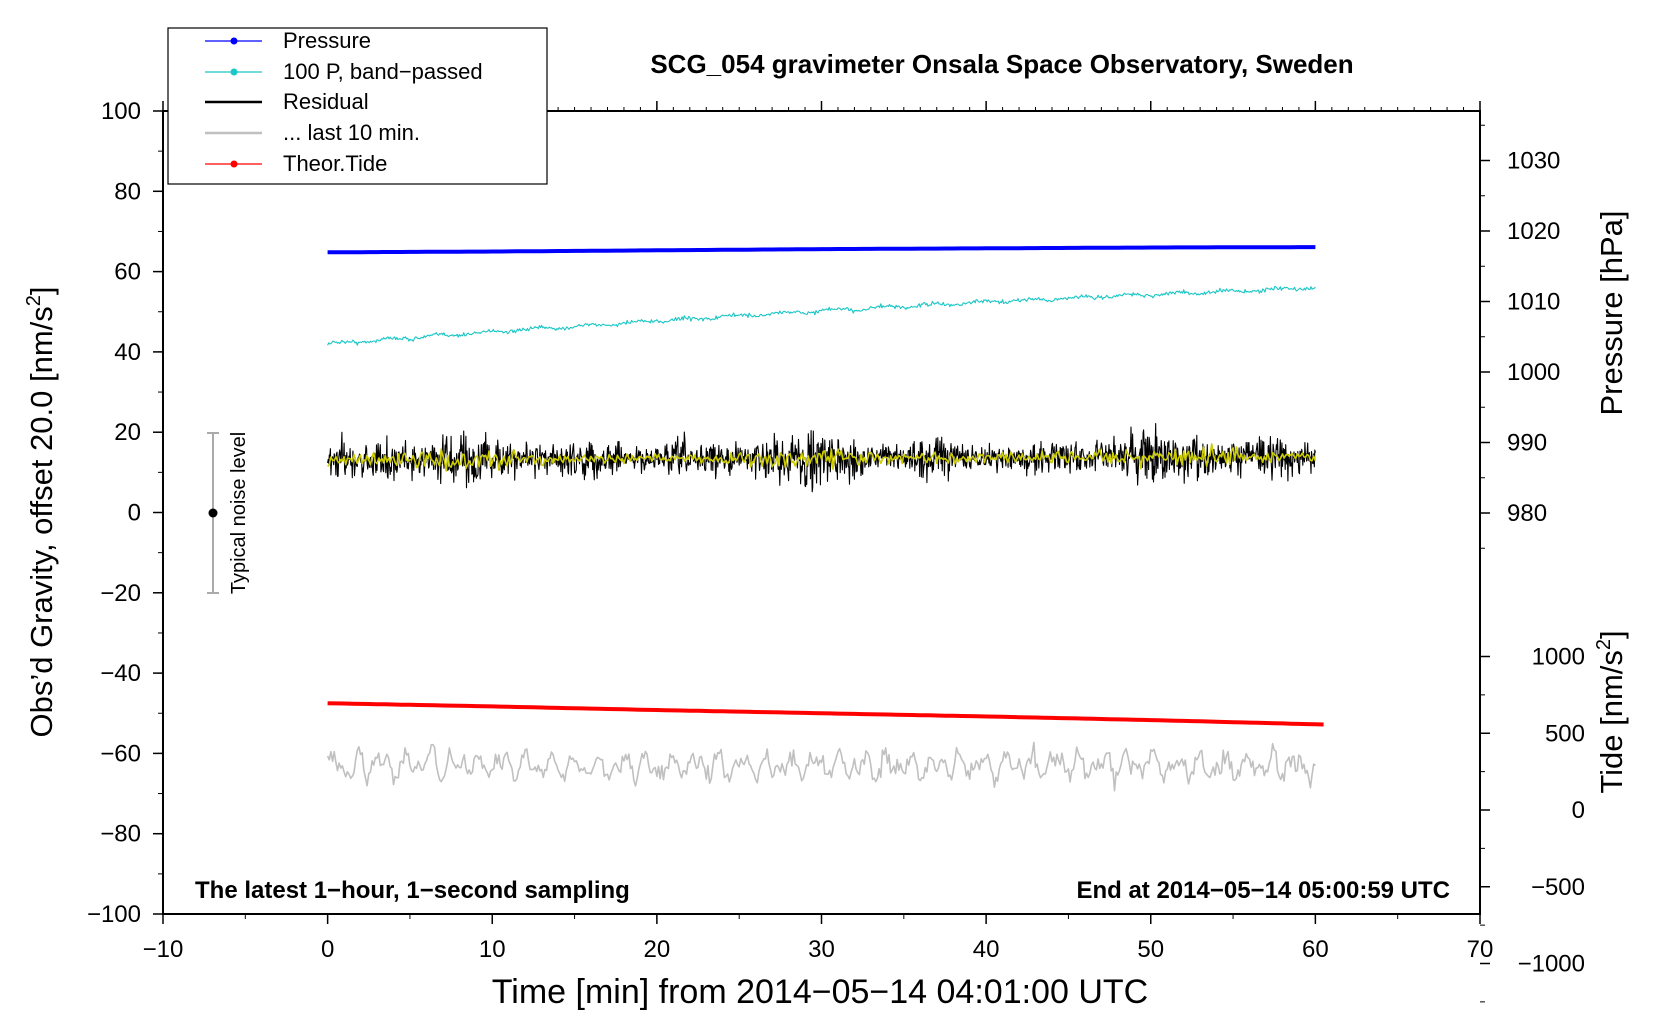 Image resolution: width=1660 pixels, height=1020 pixels. Describe the element at coordinates (821, 250) in the screenshot. I see `series-line-pressure` at that location.